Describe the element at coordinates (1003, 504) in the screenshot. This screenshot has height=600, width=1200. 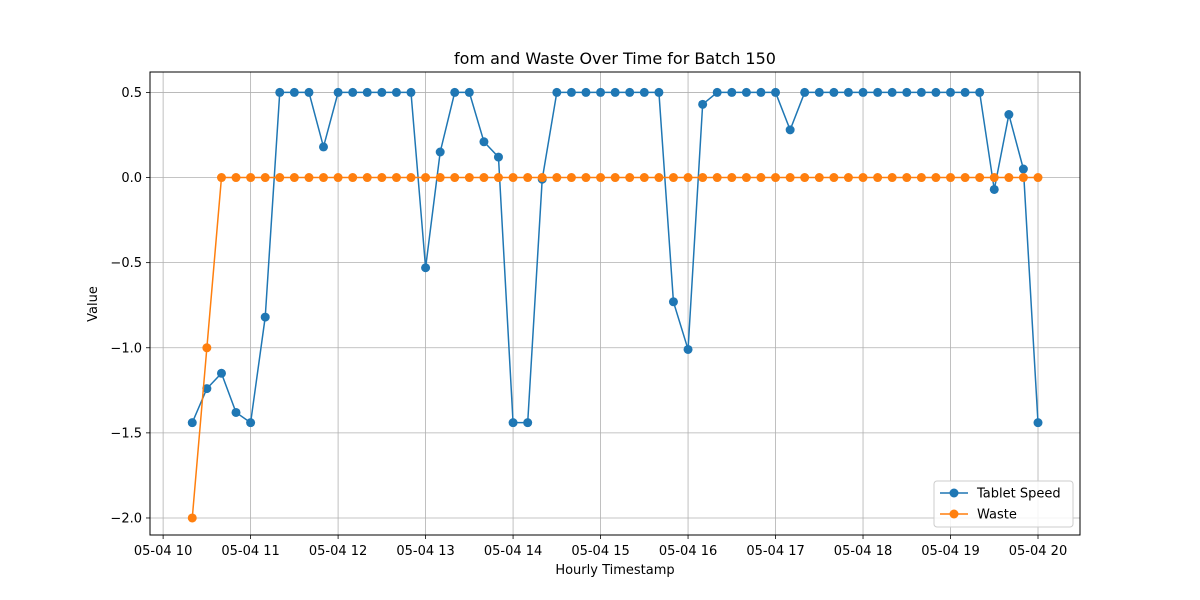
I see `legend: Tablet Speed Waste` at that location.